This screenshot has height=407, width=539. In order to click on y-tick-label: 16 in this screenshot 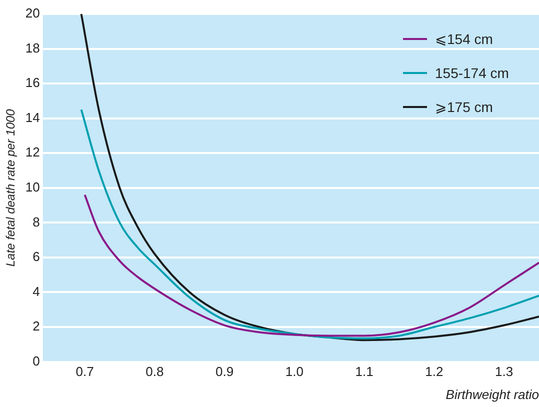, I will do `click(32, 82)`.